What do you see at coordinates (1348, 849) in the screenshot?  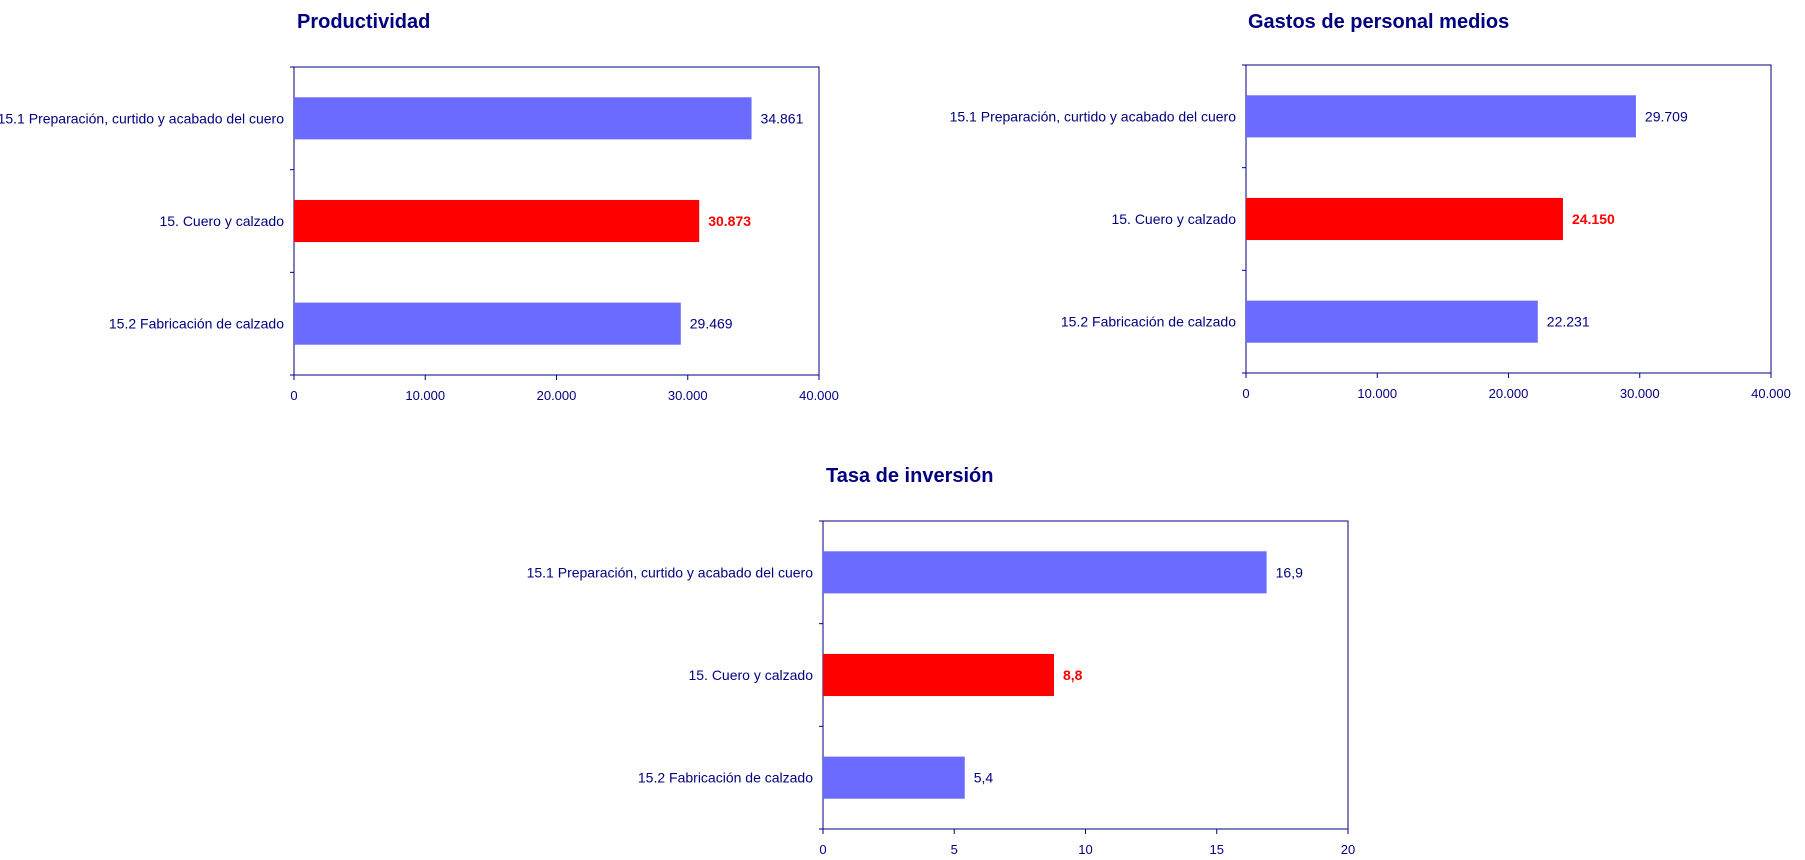 I see `x-tick-label: 20` at bounding box center [1348, 849].